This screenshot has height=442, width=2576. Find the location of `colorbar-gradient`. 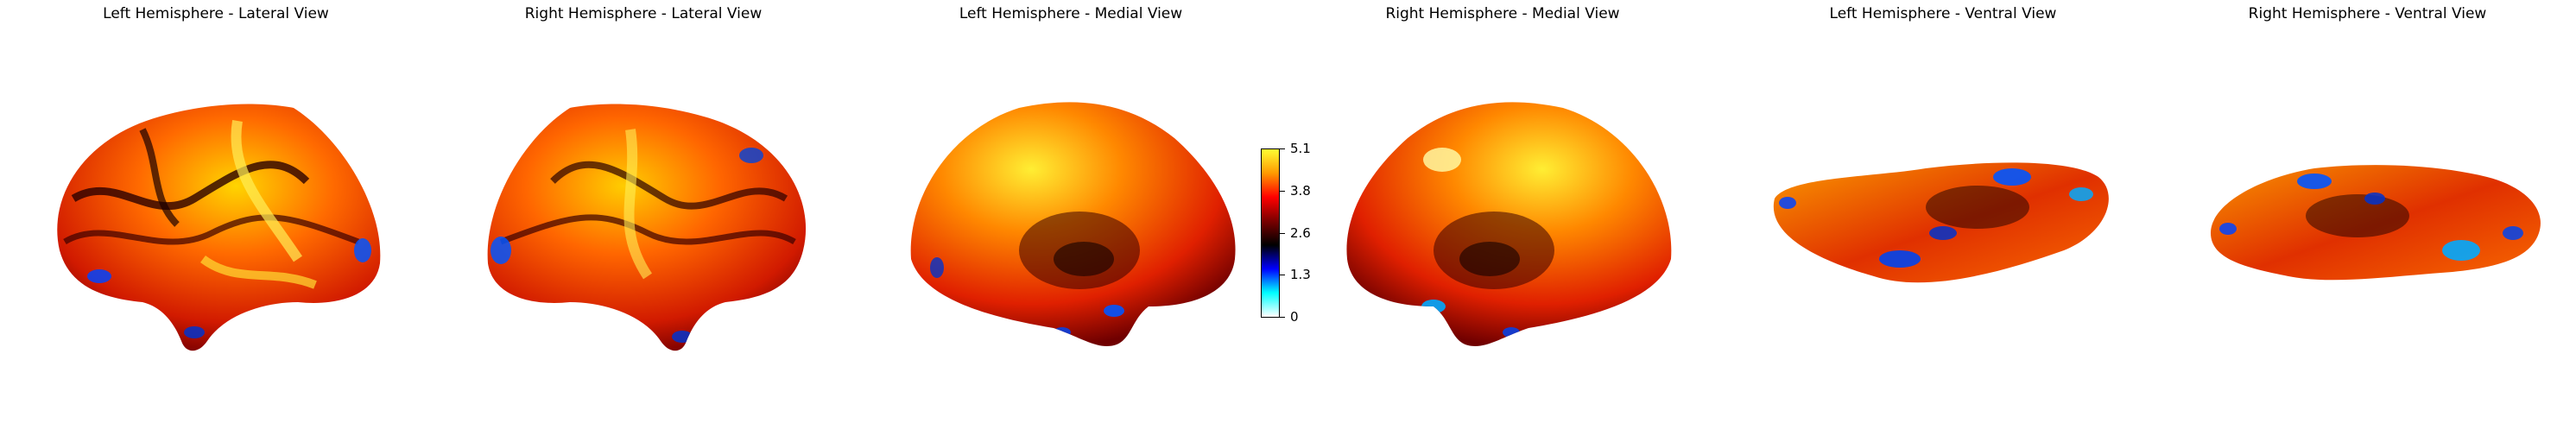

colorbar-gradient is located at coordinates (1270, 233).